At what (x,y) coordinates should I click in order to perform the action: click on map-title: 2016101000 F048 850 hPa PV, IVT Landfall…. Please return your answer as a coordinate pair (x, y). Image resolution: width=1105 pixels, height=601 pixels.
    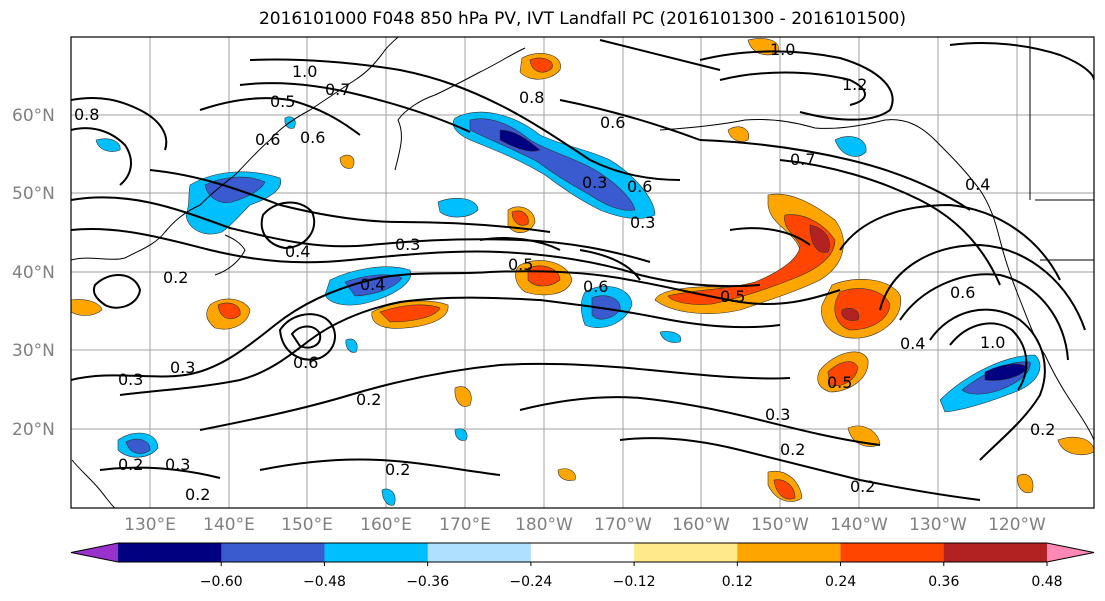
    Looking at the image, I should click on (582, 19).